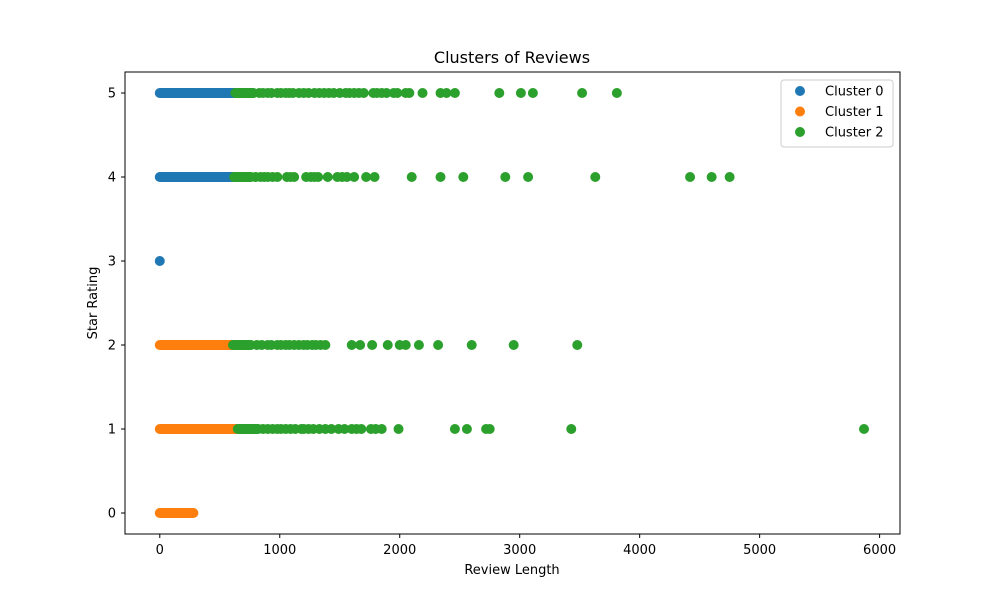  What do you see at coordinates (399, 550) in the screenshot?
I see `x-tick-label: 2000` at bounding box center [399, 550].